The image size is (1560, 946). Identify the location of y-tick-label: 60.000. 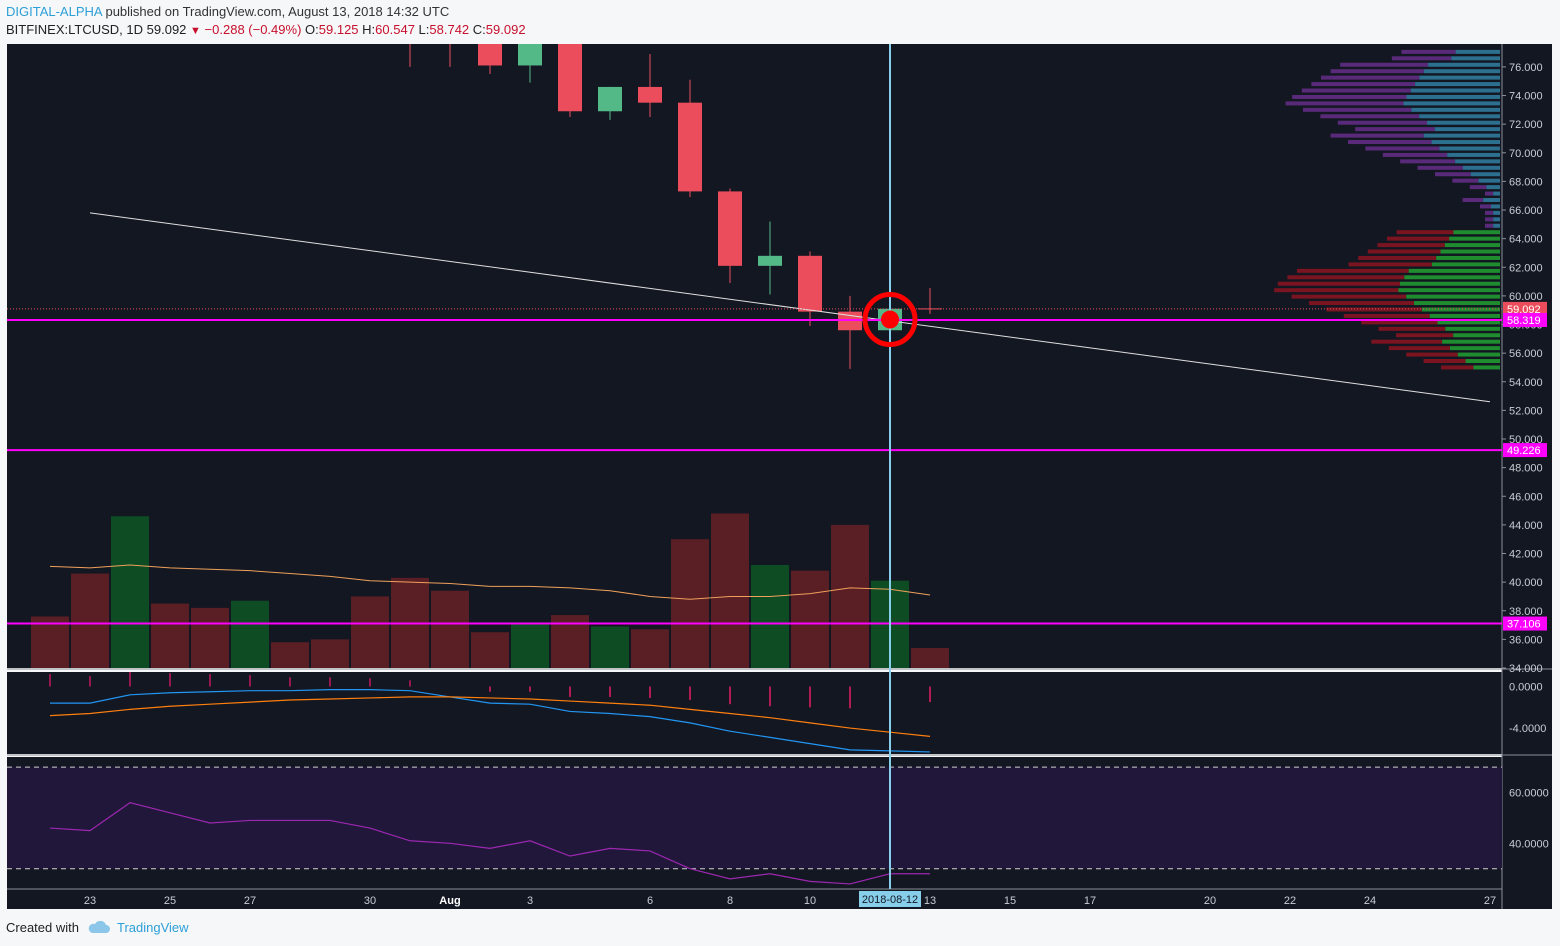
(1526, 297).